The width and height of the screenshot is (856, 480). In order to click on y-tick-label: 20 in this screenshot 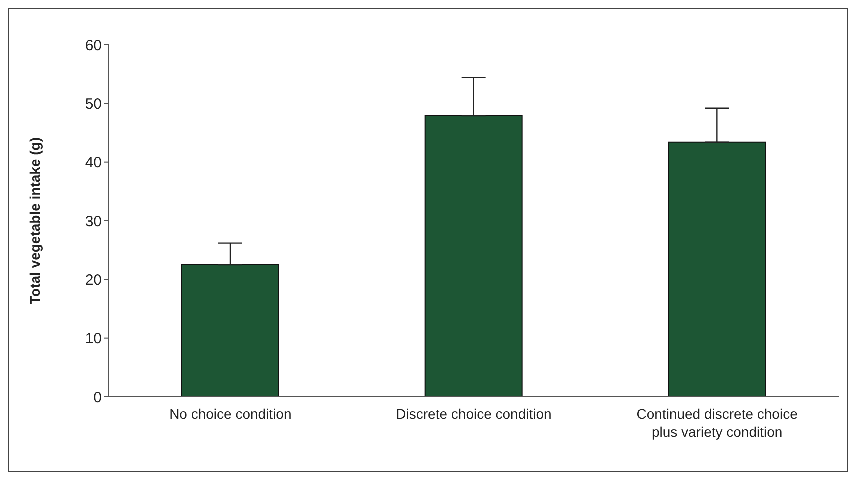, I will do `click(93, 280)`.